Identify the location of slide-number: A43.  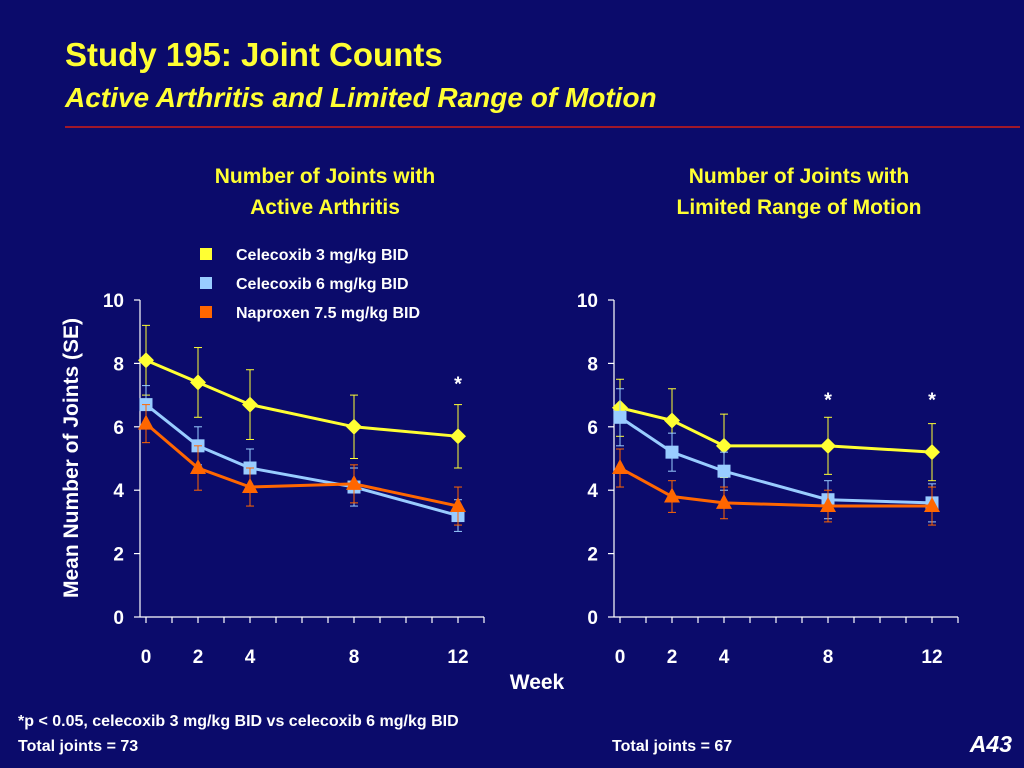
(990, 744).